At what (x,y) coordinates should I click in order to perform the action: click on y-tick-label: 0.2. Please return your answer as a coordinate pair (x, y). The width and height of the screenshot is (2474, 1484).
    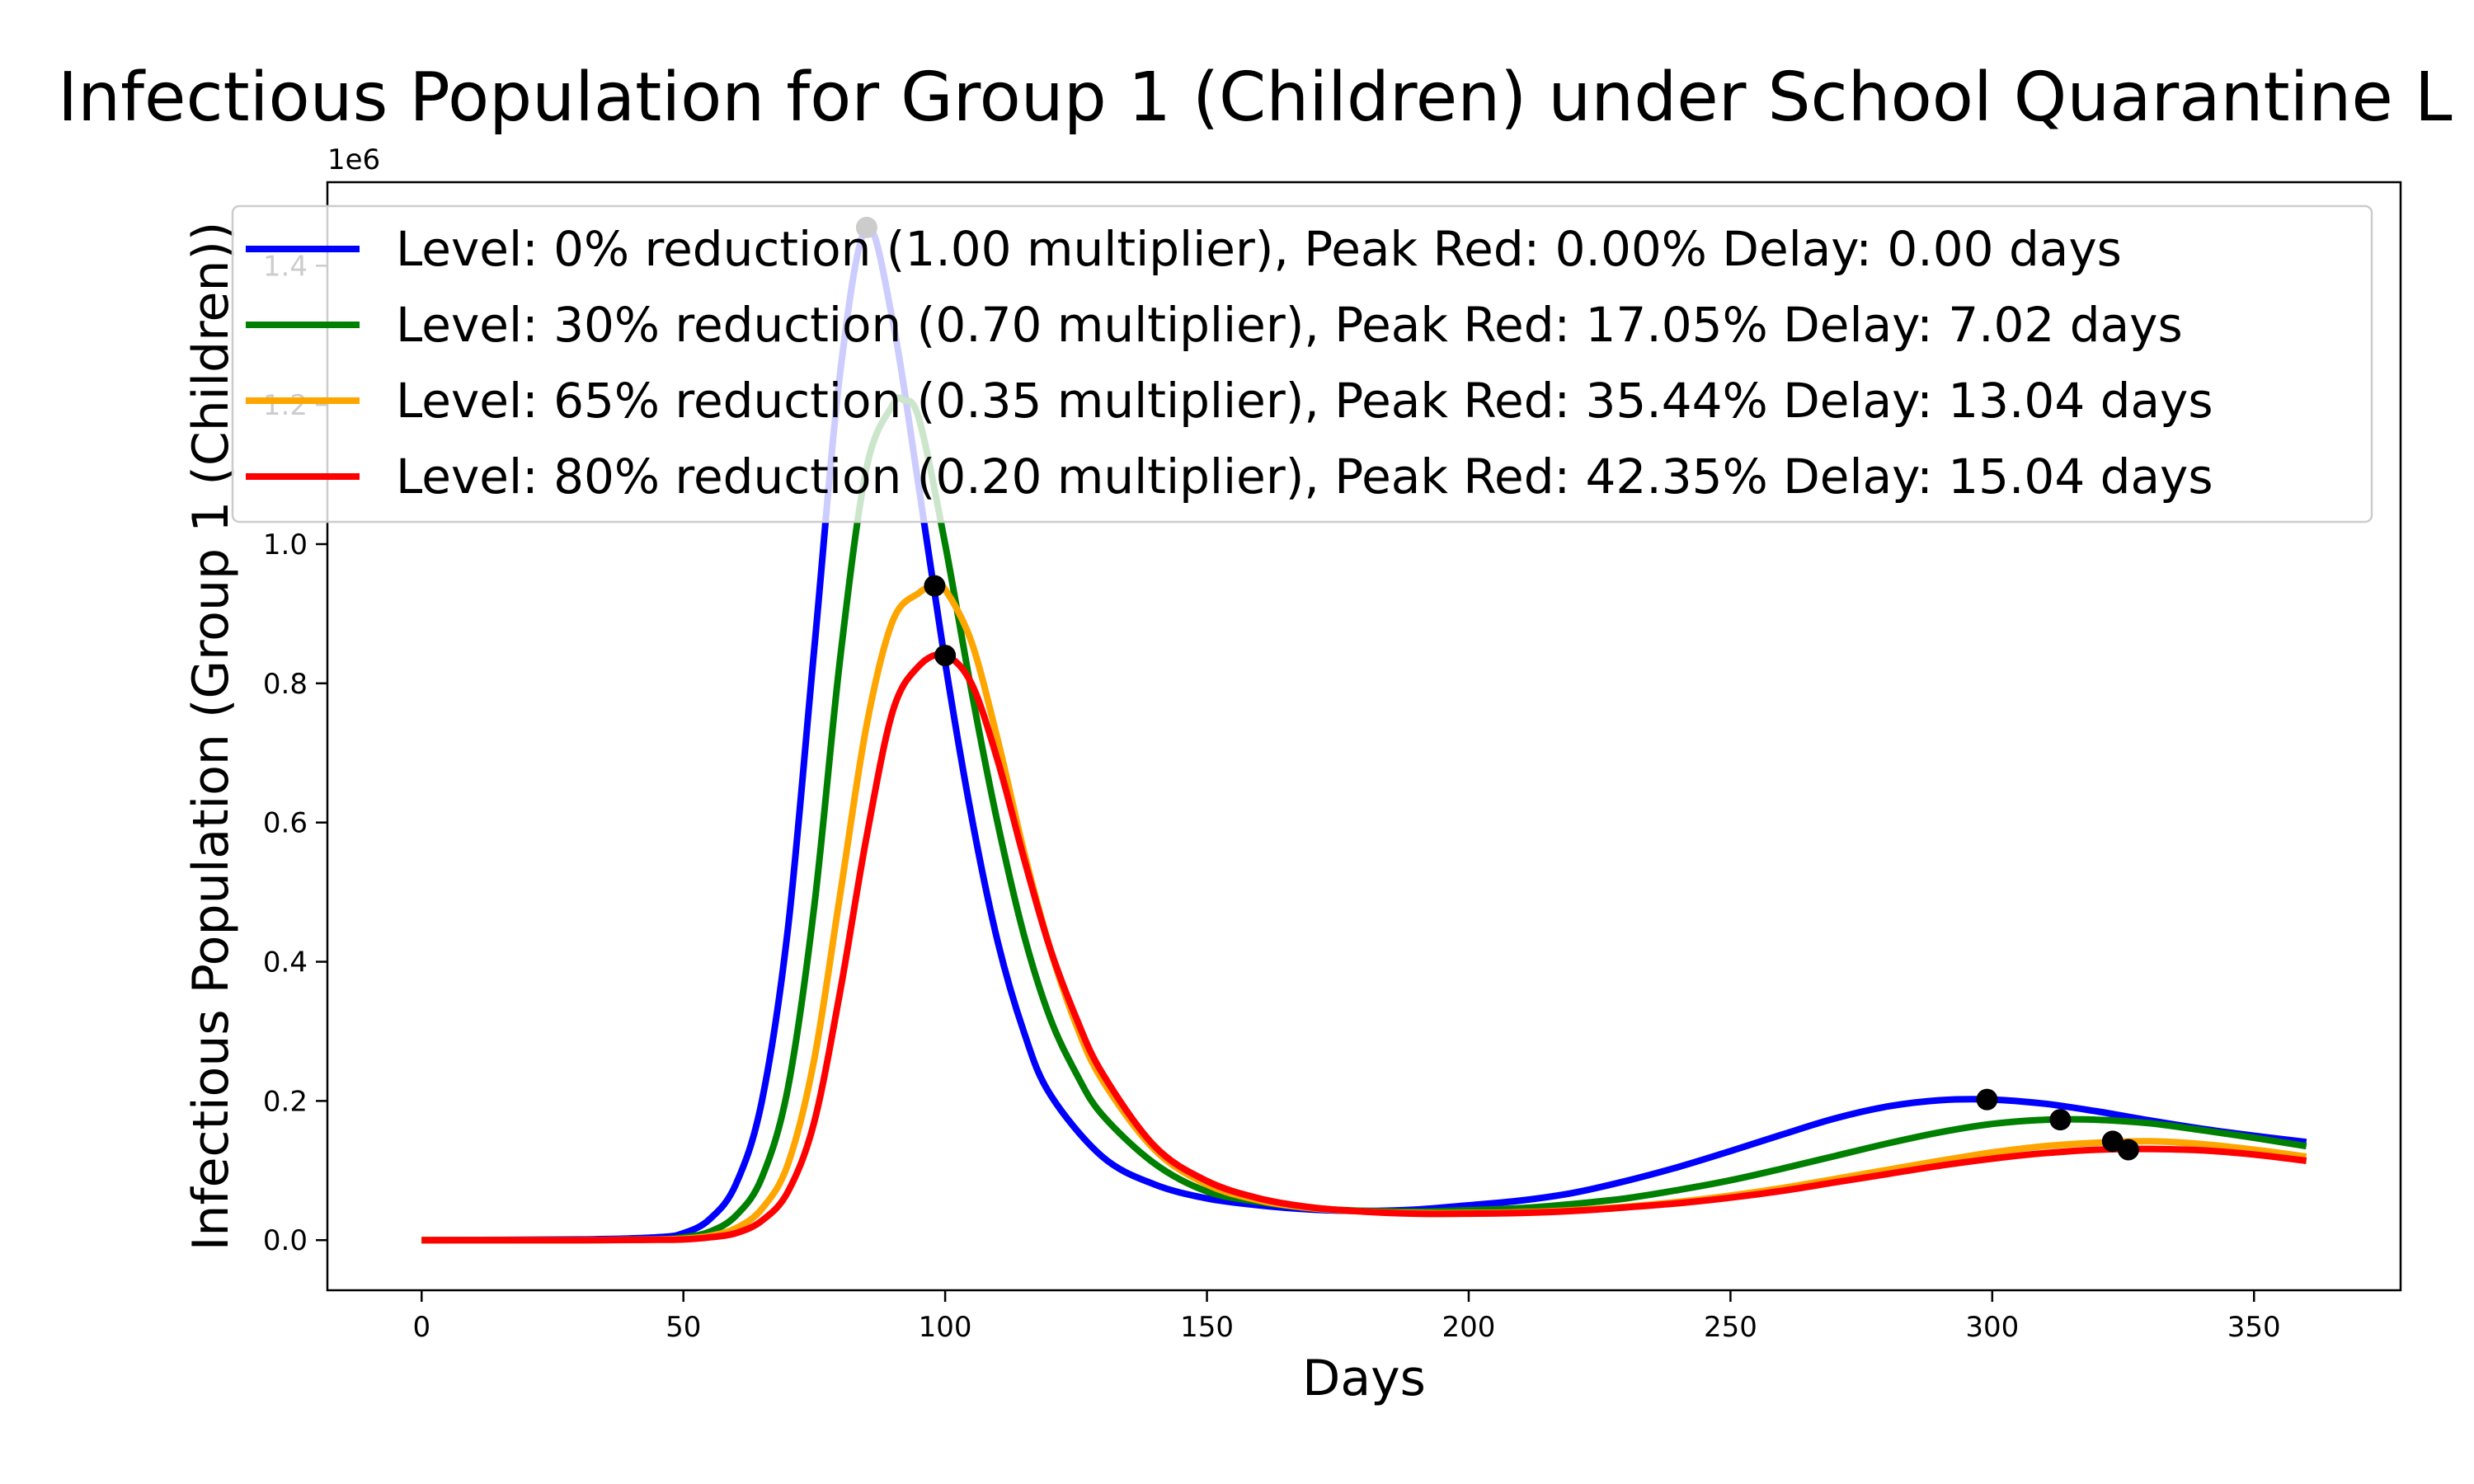
    Looking at the image, I should click on (285, 1101).